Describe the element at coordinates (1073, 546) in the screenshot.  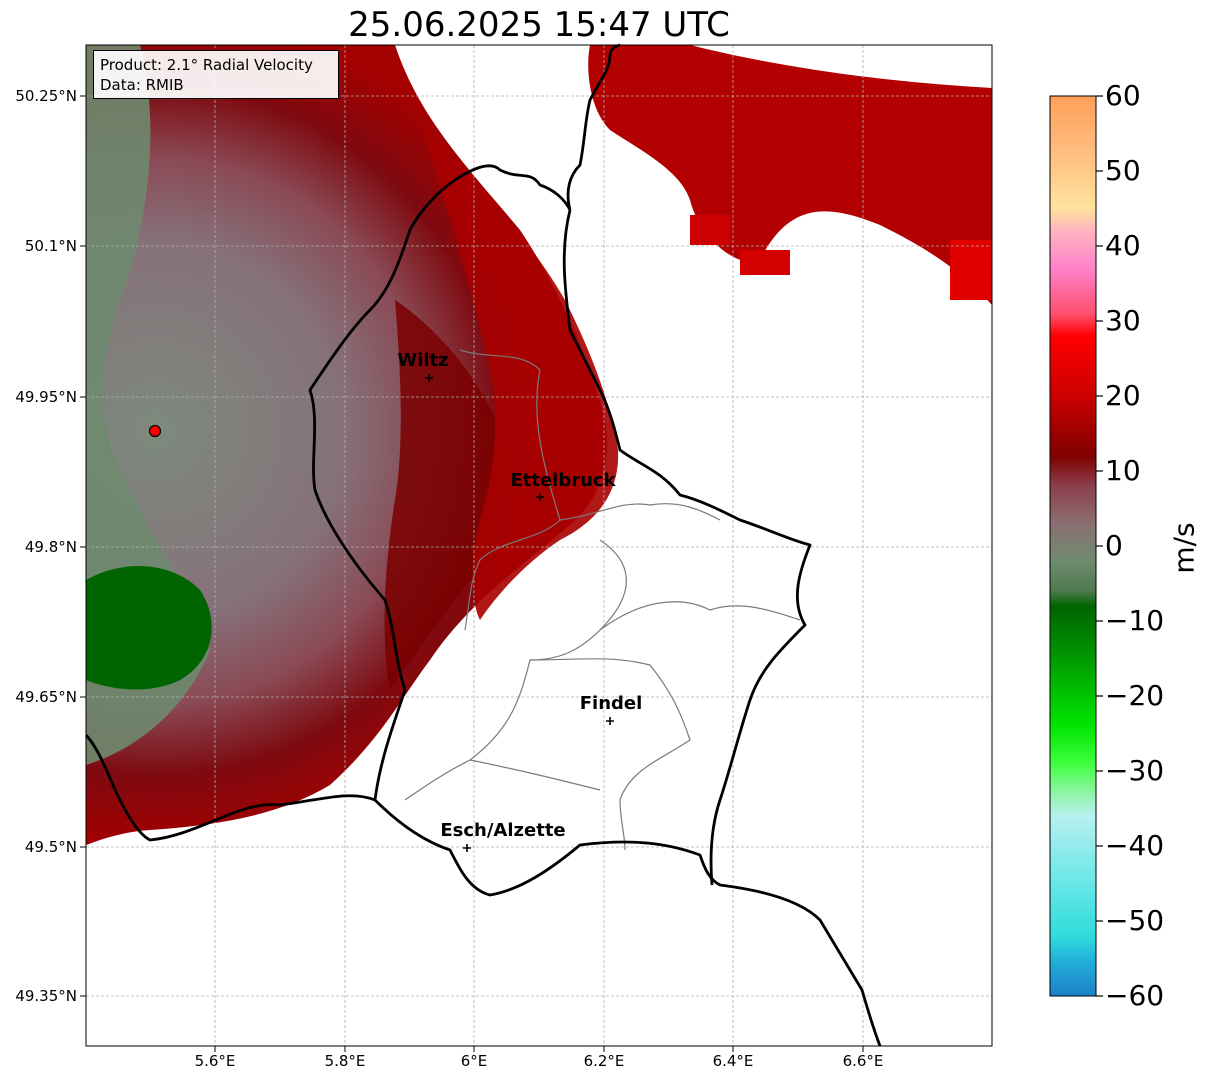
I see `colorbar-gradient` at that location.